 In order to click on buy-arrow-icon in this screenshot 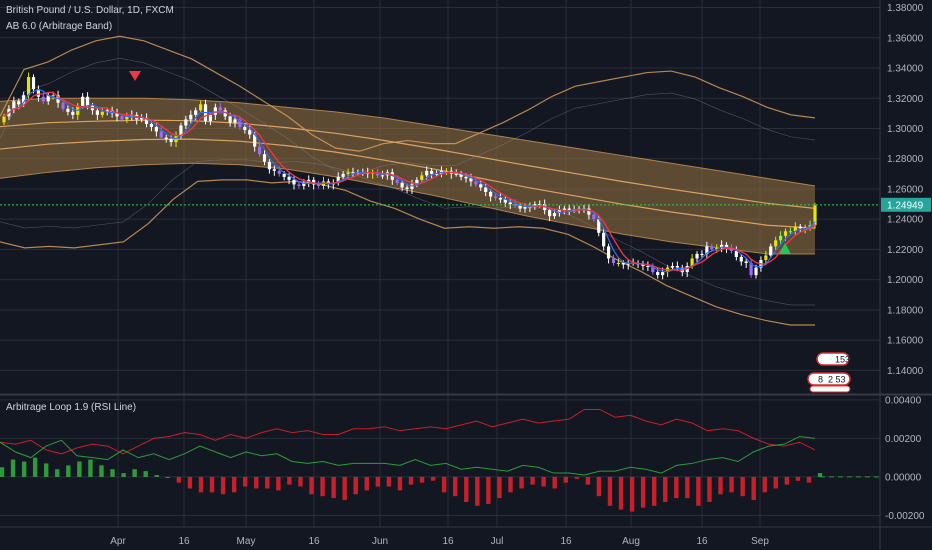, I will do `click(785, 248)`.